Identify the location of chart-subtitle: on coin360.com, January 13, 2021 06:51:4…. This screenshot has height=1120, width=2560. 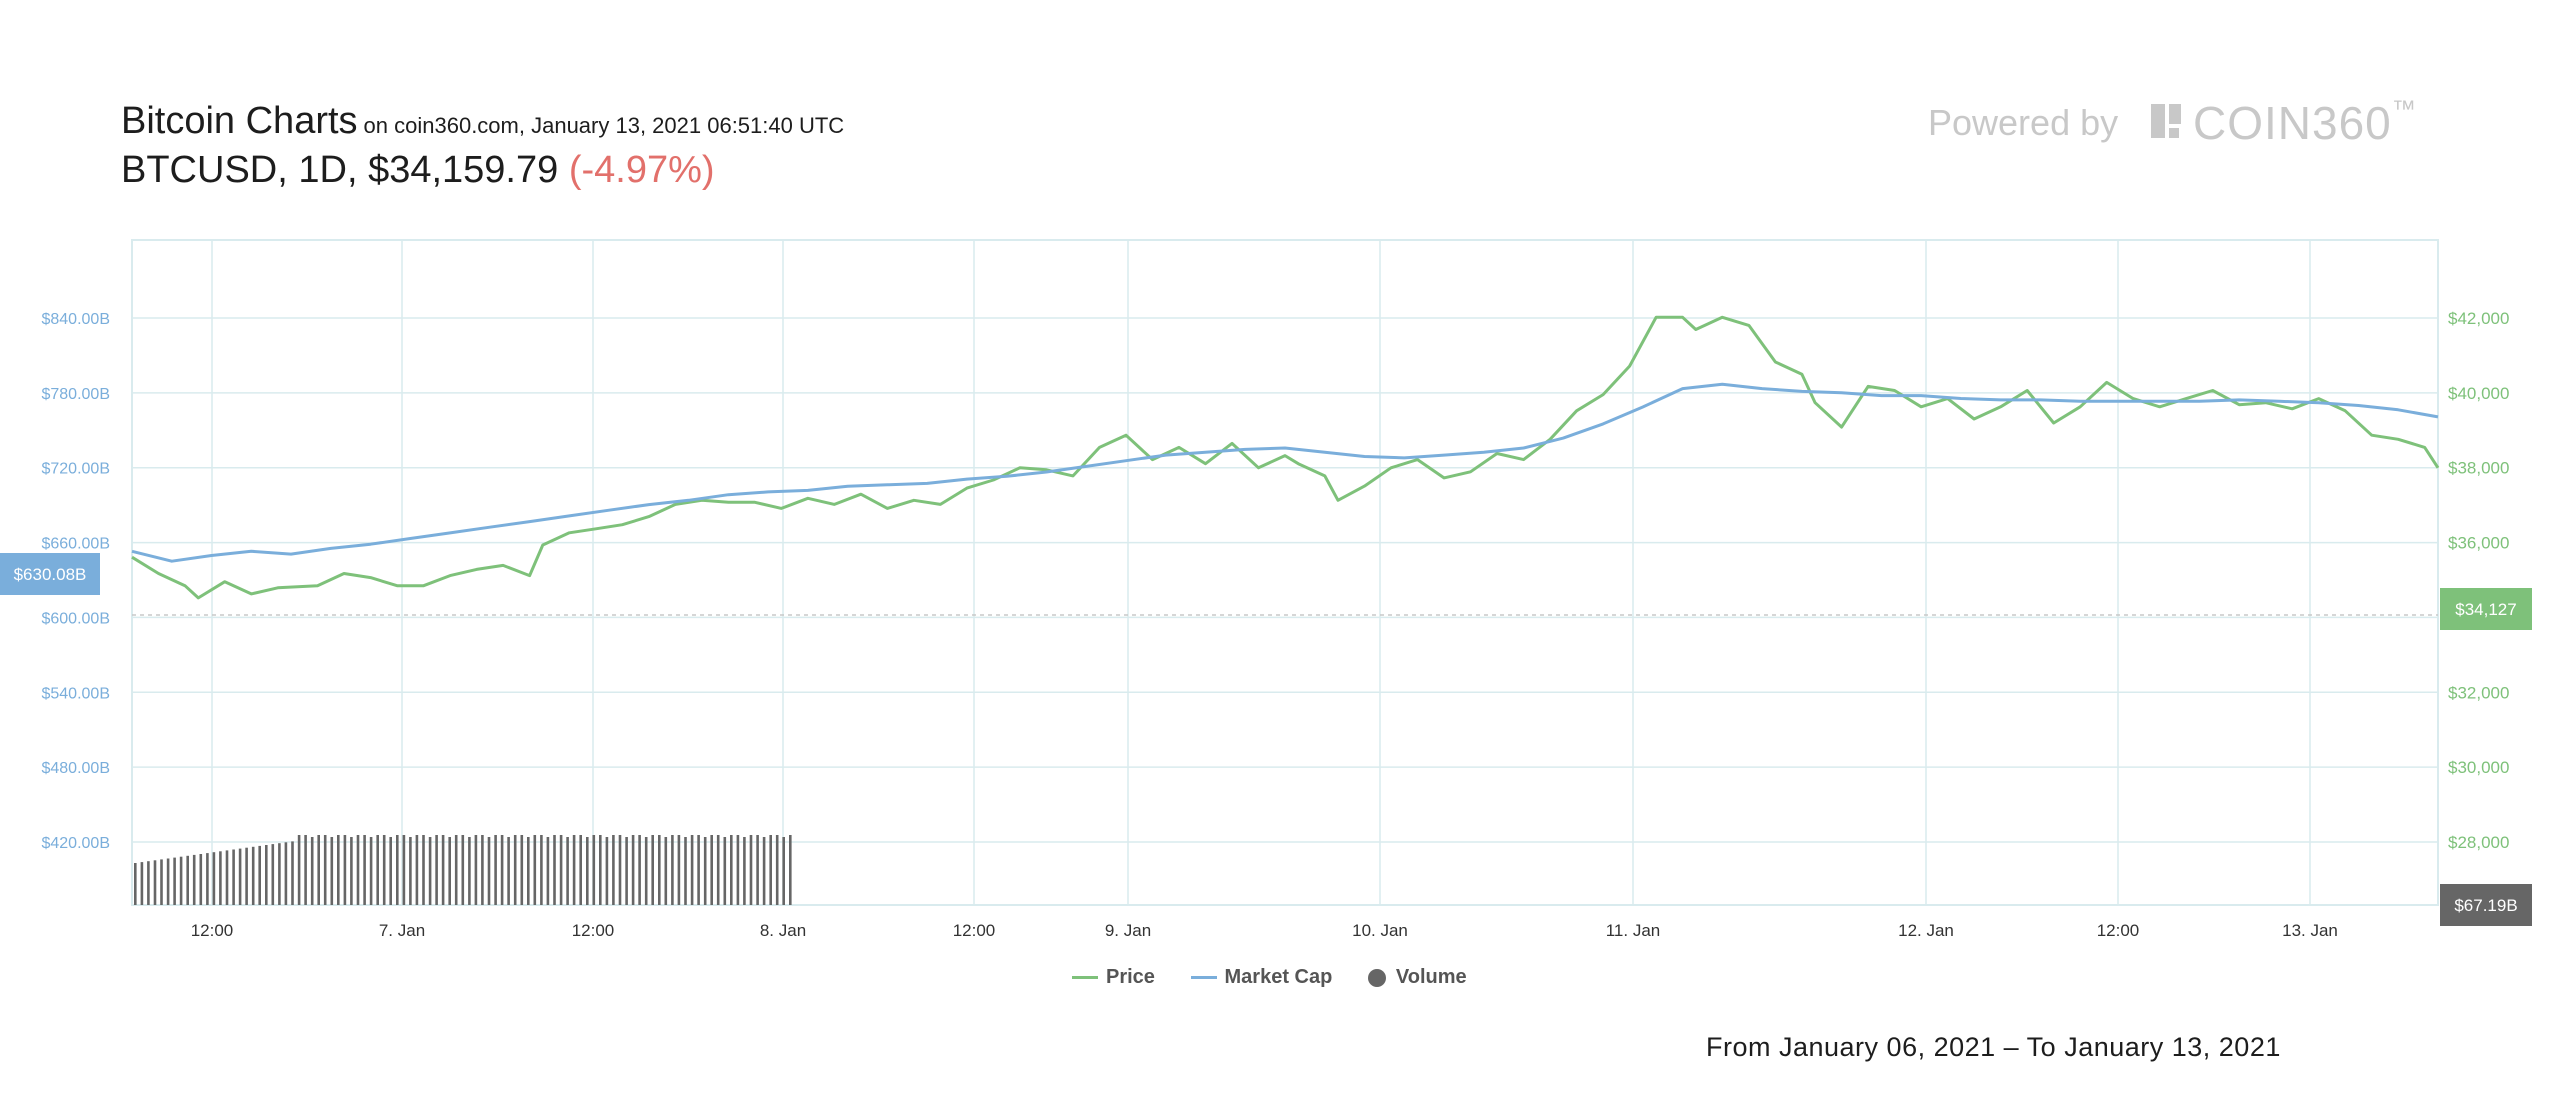
(604, 125).